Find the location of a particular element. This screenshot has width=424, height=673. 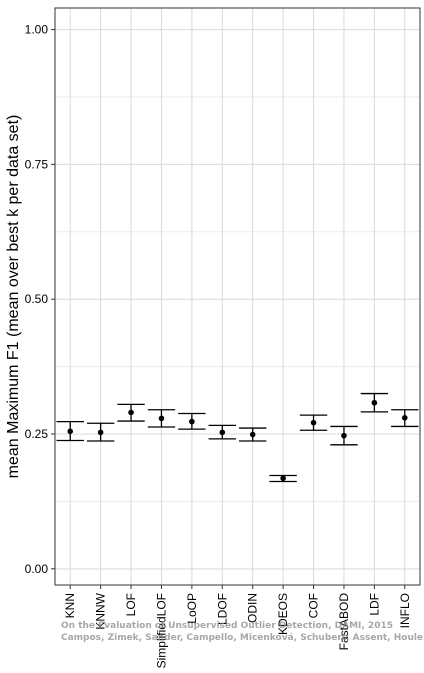

x-tick-label: KNNW is located at coordinates (101, 610).